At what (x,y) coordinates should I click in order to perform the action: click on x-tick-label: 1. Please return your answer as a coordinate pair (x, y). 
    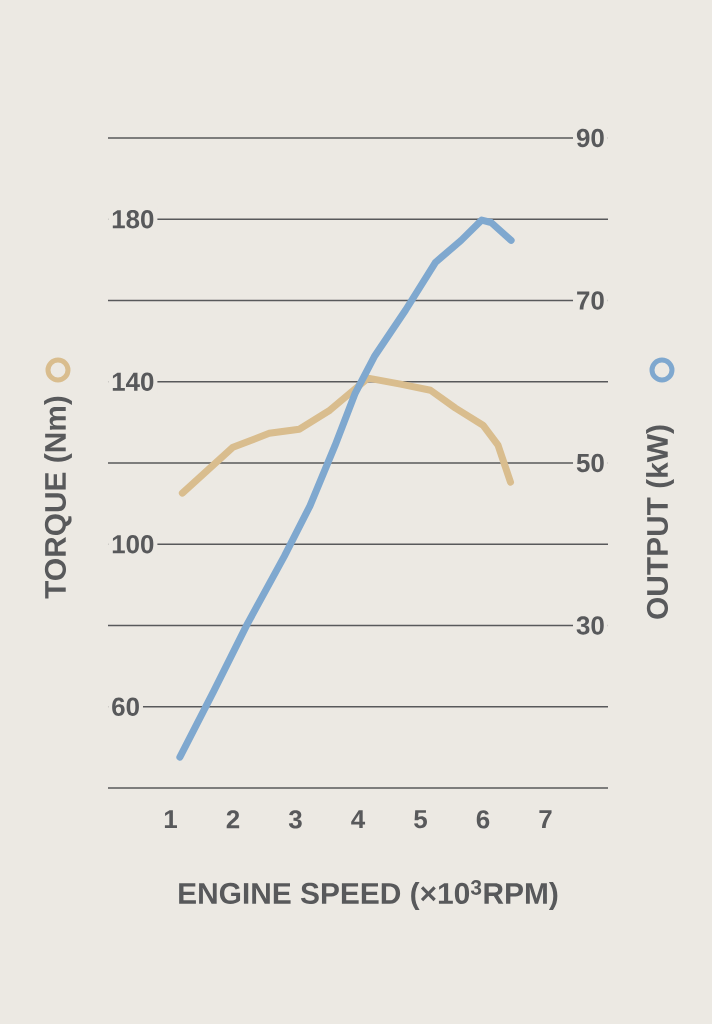
    Looking at the image, I should click on (170, 819).